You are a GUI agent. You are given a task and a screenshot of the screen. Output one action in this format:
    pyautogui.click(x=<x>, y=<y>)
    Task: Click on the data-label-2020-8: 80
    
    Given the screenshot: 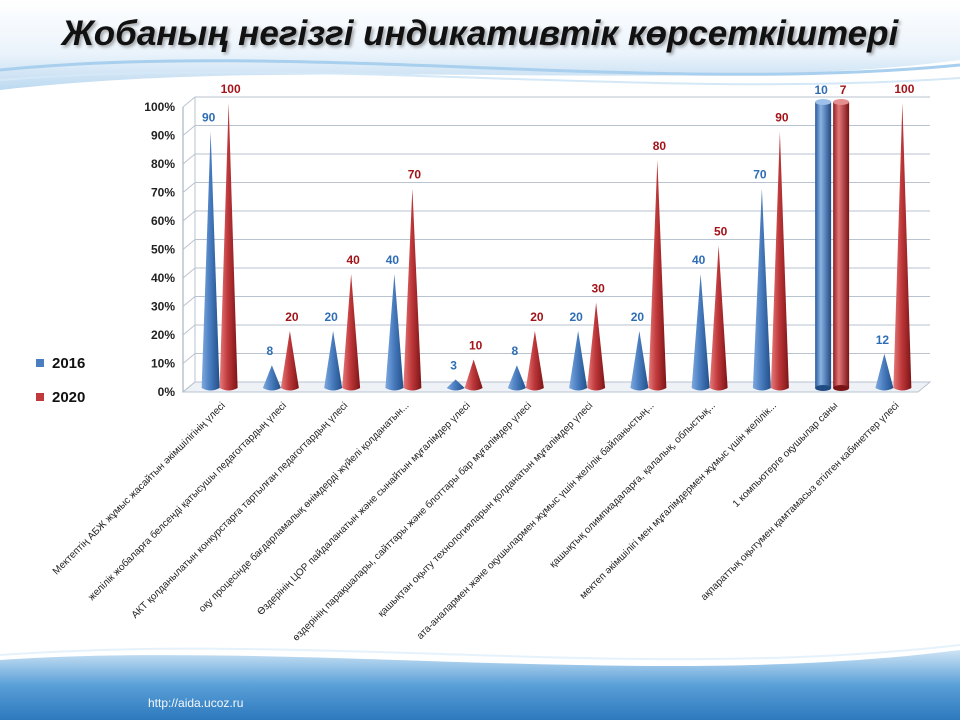 What is the action you would take?
    pyautogui.click(x=660, y=146)
    